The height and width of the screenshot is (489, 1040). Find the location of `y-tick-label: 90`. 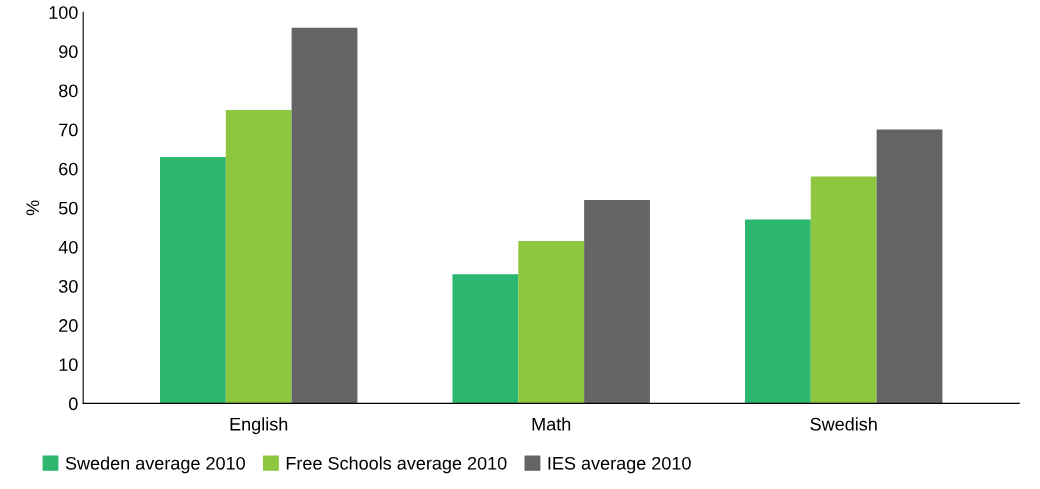

y-tick-label: 90 is located at coordinates (68, 52).